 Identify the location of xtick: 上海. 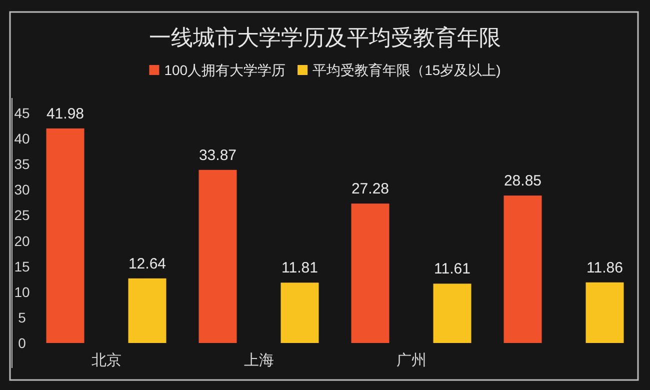
(259, 360).